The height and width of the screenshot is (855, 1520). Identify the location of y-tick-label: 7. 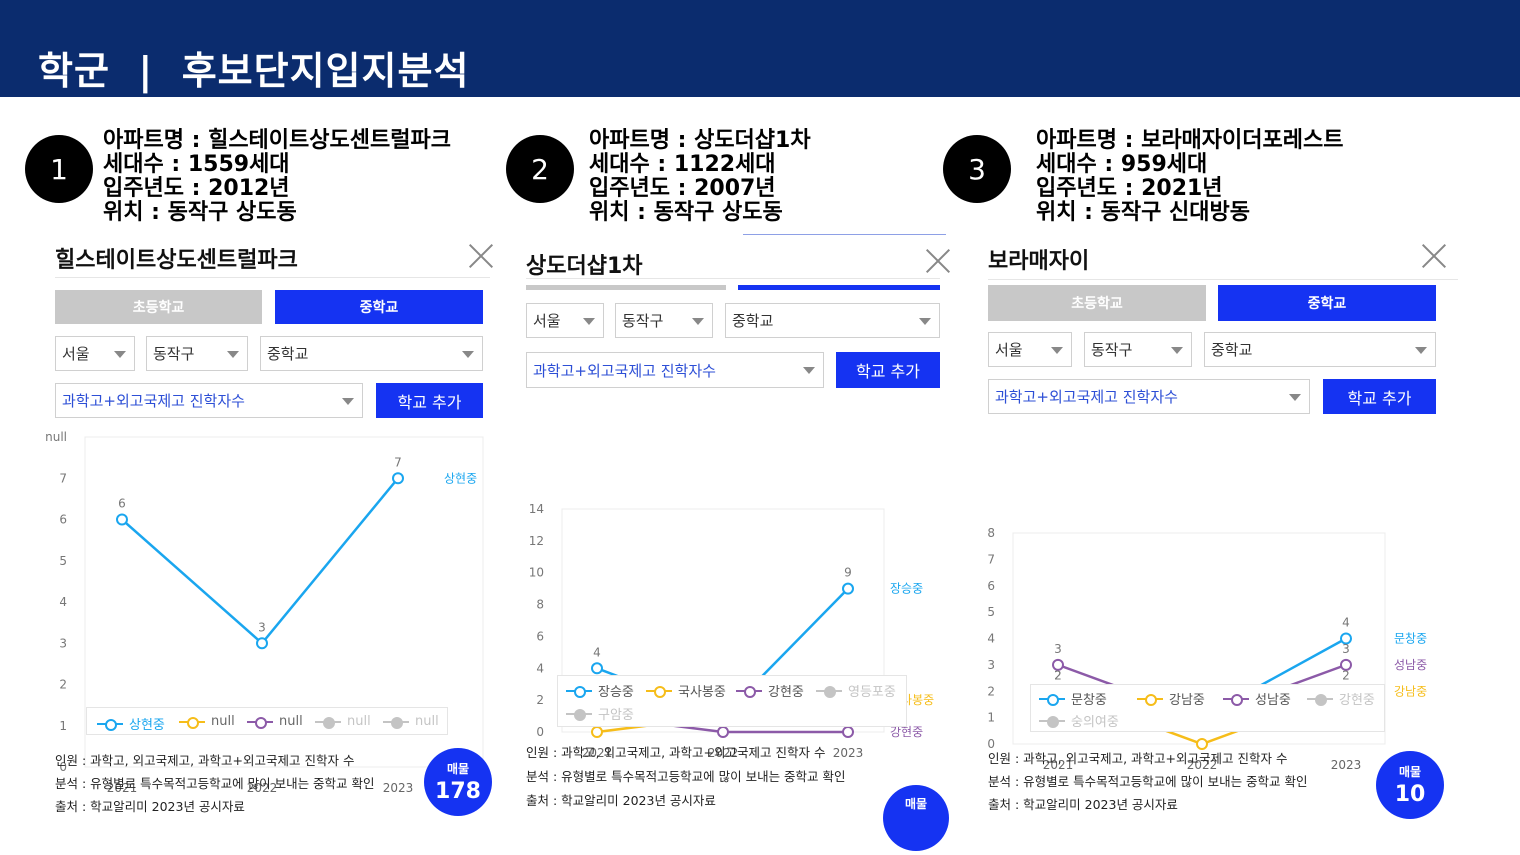
(63, 478).